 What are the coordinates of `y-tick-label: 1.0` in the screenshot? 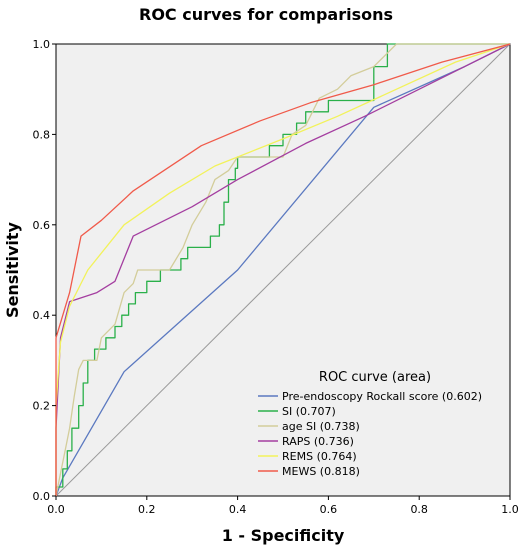 It's located at (42, 44).